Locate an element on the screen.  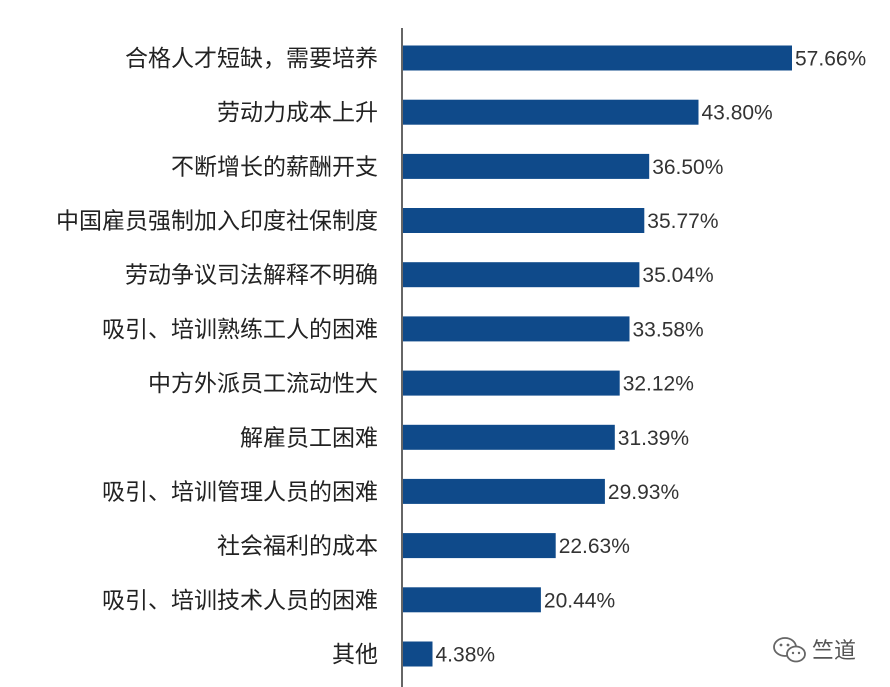
value-label: 36.50% is located at coordinates (687, 167).